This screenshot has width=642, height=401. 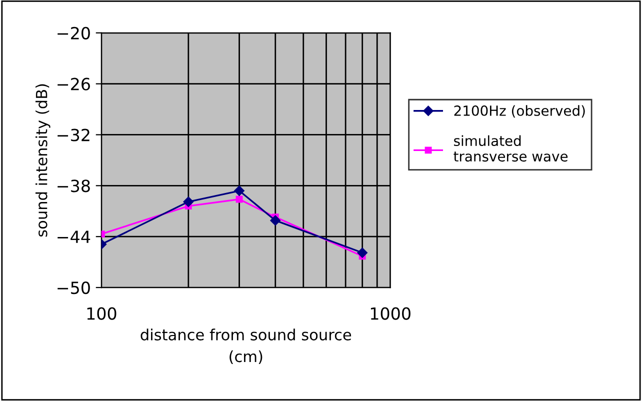 I want to click on y-tick-label: −50, so click(x=74, y=287).